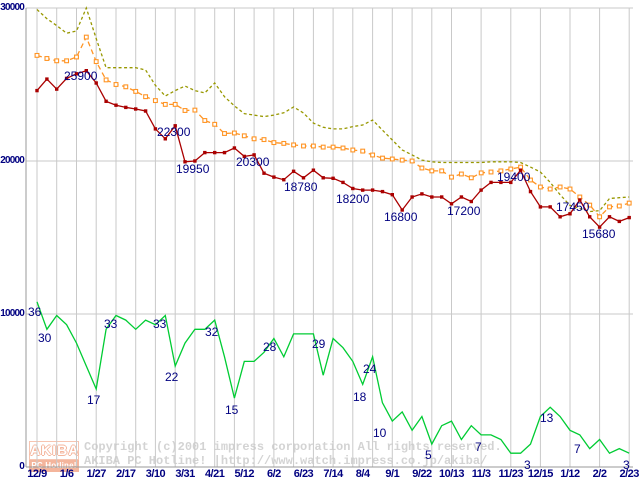 The width and height of the screenshot is (640, 480). I want to click on count-data-label: 7, so click(478, 447).